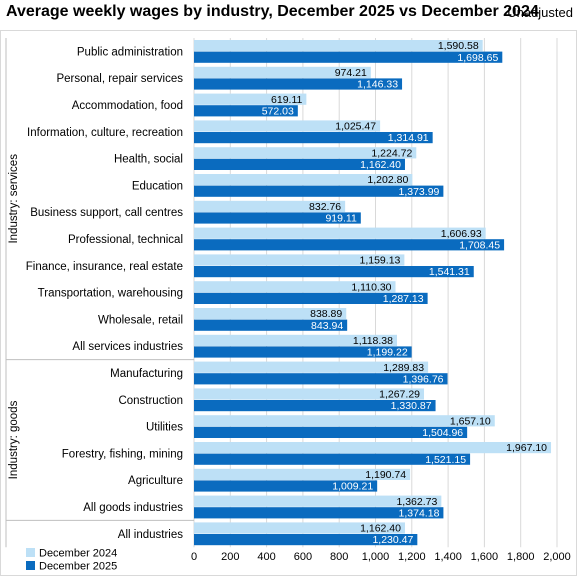 Image resolution: width=577 pixels, height=576 pixels. What do you see at coordinates (352, 487) in the screenshot?
I see `data-label: 1,009.21` at bounding box center [352, 487].